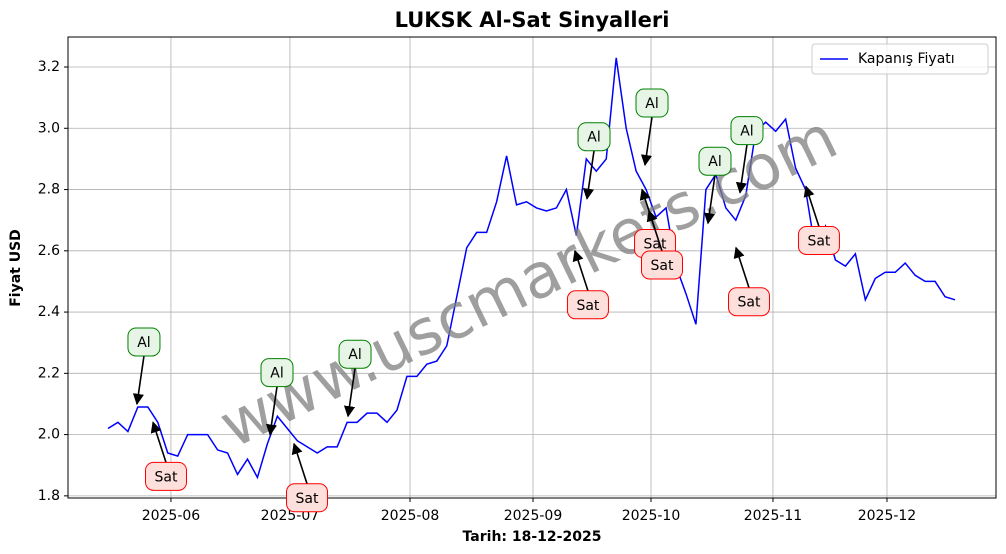  Describe the element at coordinates (49, 373) in the screenshot. I see `y-tick-label: 2.2` at that location.